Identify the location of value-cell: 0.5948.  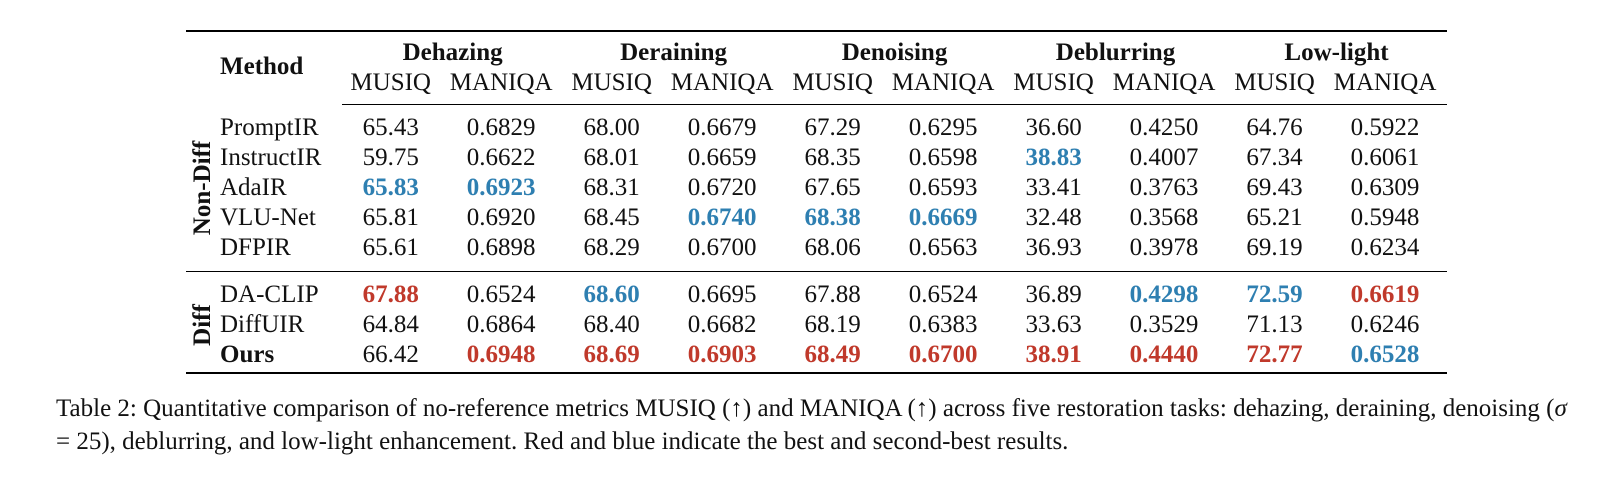
(1385, 217).